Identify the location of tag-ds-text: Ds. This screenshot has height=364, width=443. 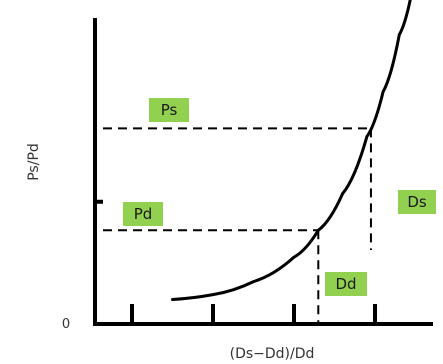
(417, 202).